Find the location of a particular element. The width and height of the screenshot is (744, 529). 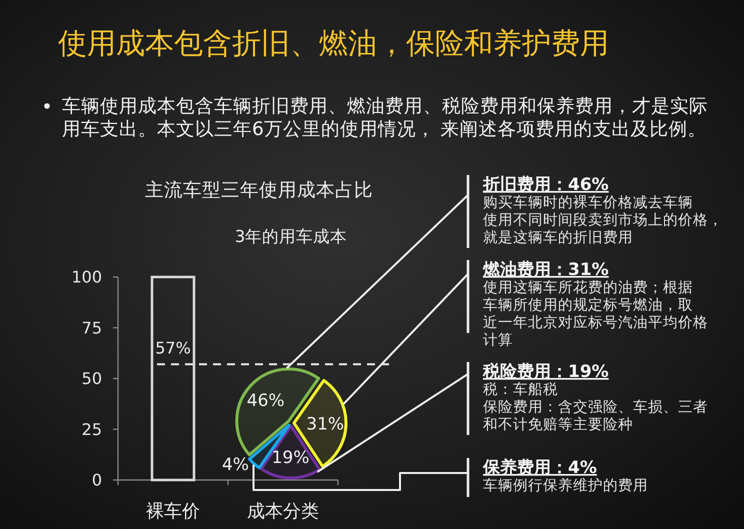

y-tick-label: 0 is located at coordinates (97, 480).